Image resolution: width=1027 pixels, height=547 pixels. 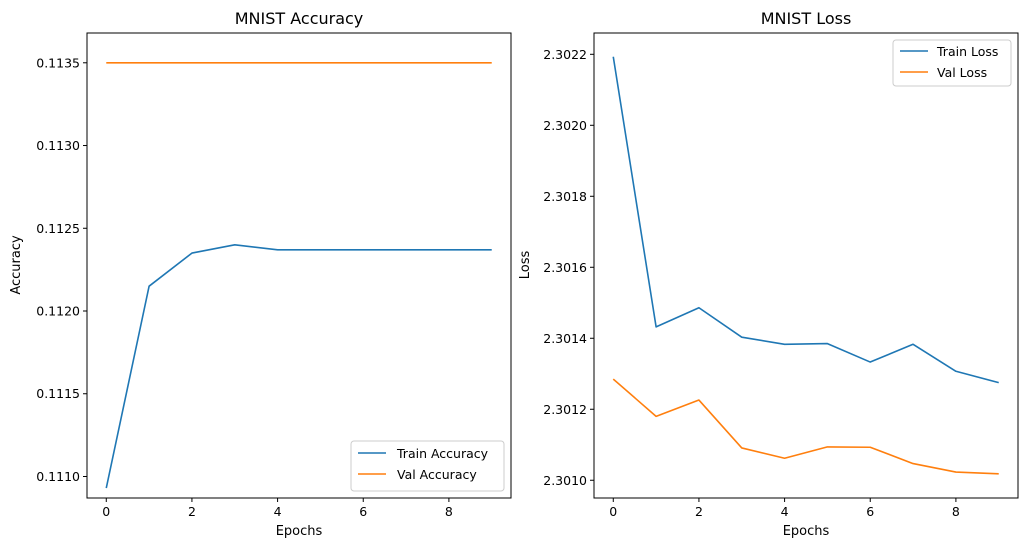 I want to click on accuracy-y-axis-label: Accuracy, so click(x=16, y=265).